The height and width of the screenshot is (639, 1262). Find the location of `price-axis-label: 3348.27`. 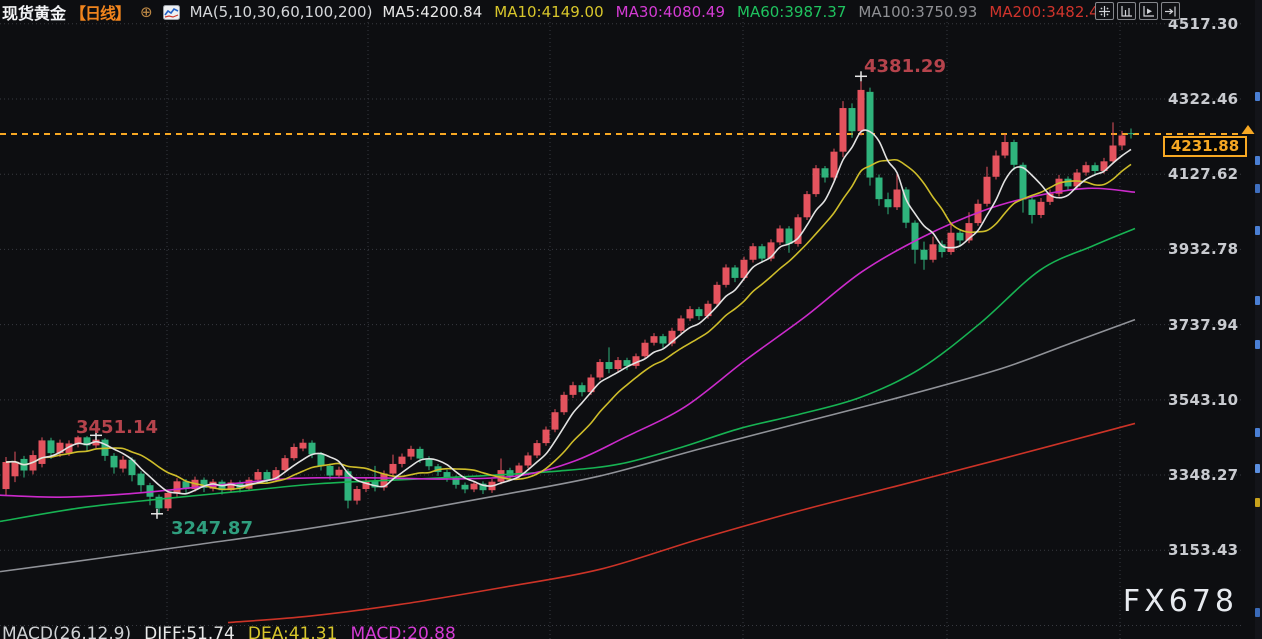

price-axis-label: 3348.27 is located at coordinates (1203, 475).